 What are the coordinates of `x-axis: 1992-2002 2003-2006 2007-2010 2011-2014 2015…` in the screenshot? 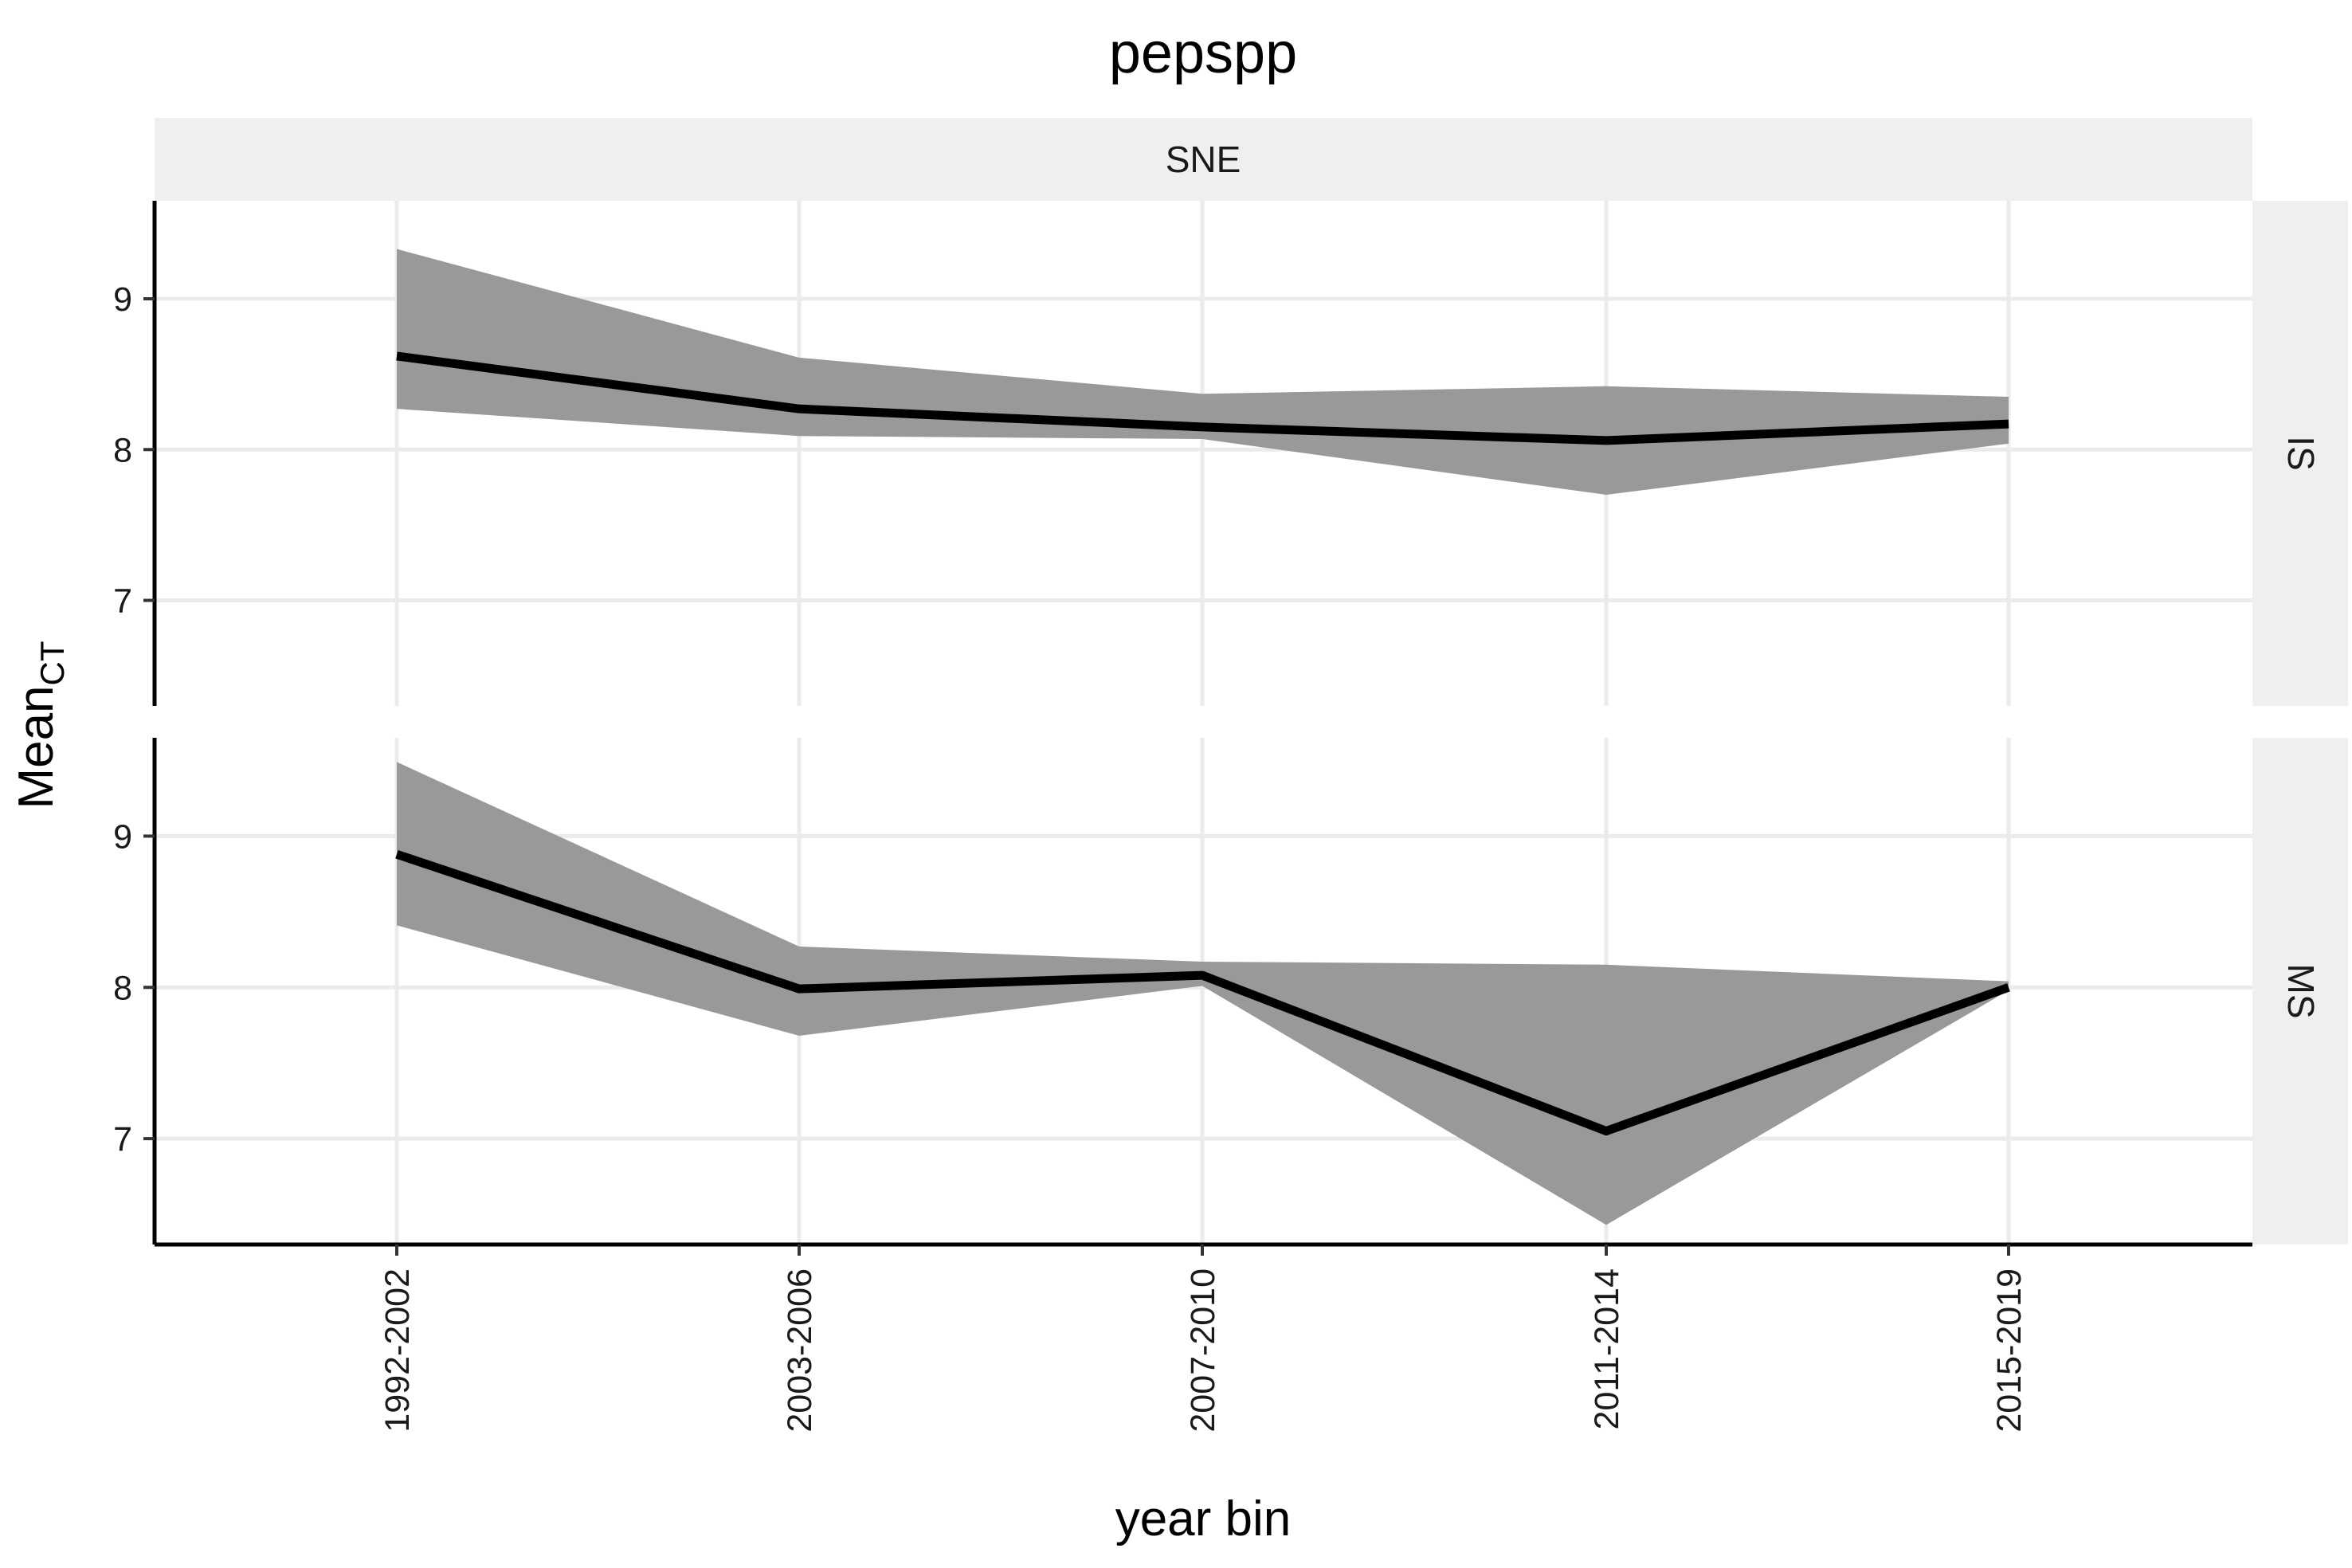 It's located at (1203, 1337).